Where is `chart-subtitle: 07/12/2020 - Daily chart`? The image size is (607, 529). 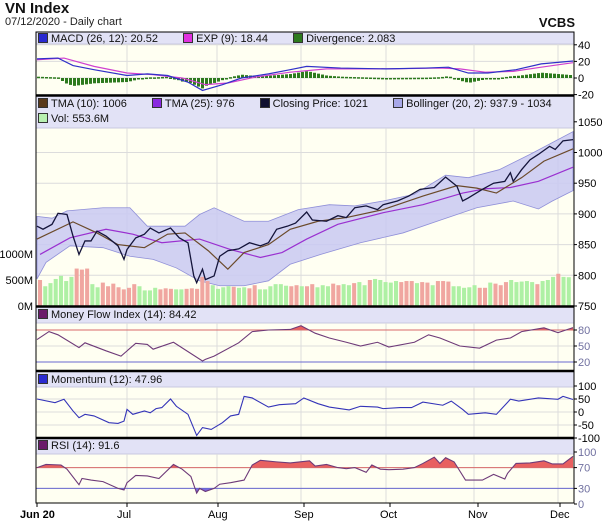 chart-subtitle: 07/12/2020 - Daily chart is located at coordinates (63, 22).